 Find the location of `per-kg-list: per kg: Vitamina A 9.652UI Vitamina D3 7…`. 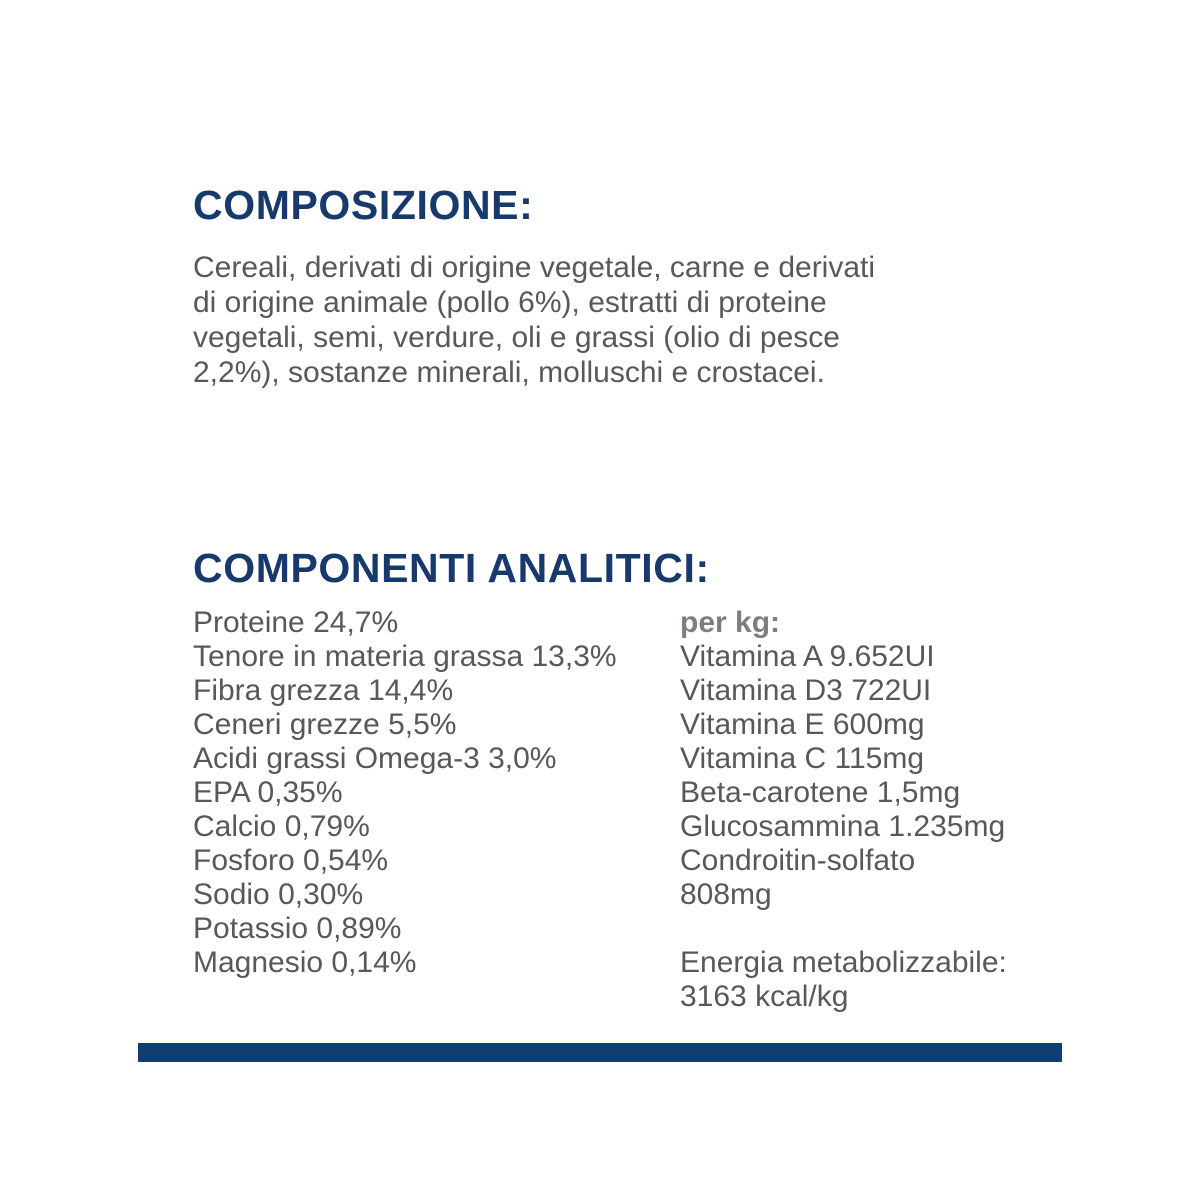

per-kg-list: per kg: Vitamina A 9.652UI Vitamina D3 7… is located at coordinates (875, 810).